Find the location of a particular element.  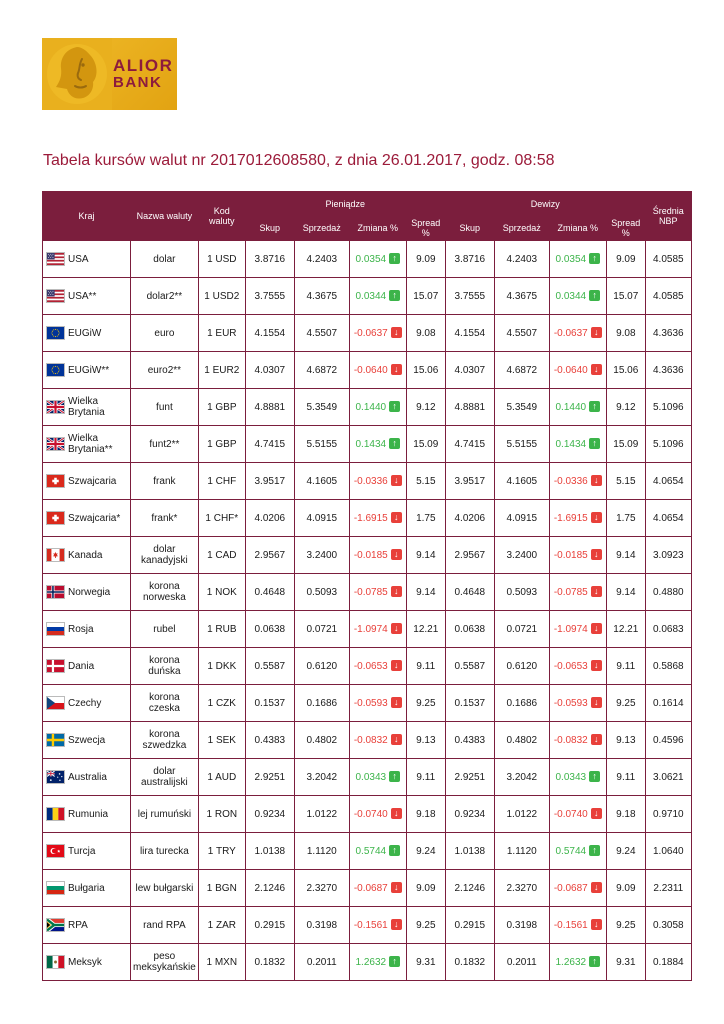

nbp-average: 3.0621 is located at coordinates (668, 777).